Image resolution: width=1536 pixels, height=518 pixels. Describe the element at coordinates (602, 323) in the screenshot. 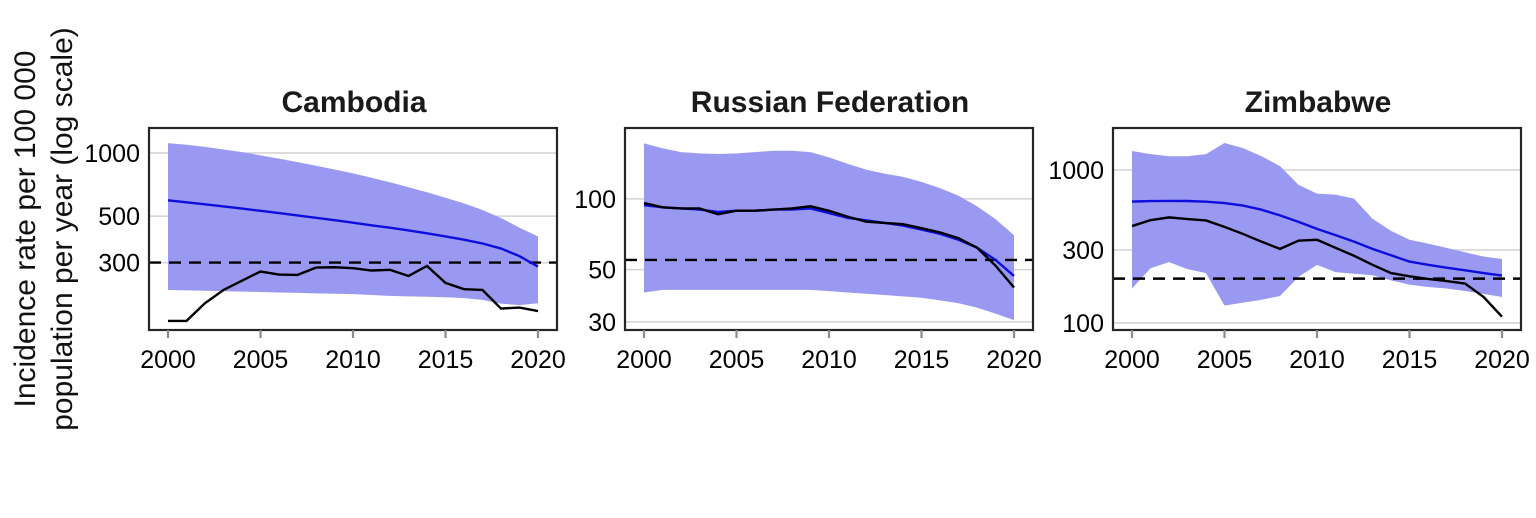

I see `y-tick-label: 30` at that location.